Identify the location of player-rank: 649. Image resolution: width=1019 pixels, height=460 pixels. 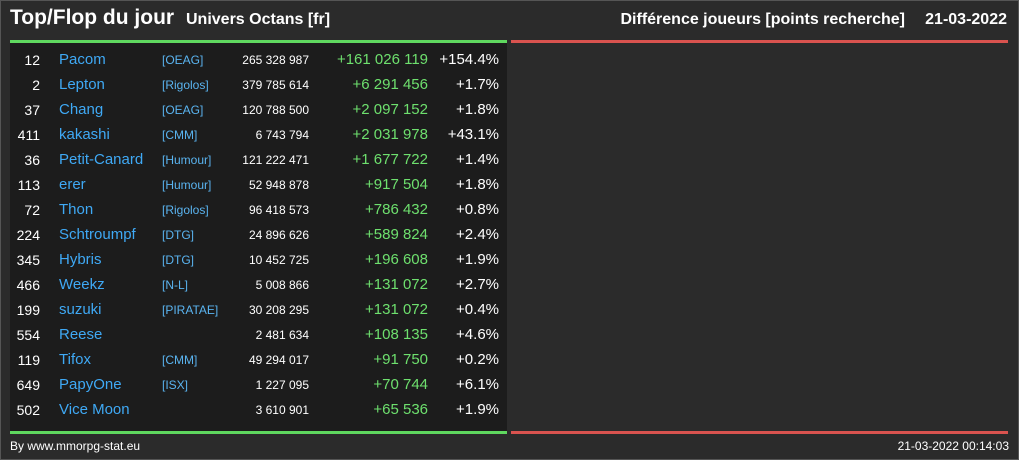
(28, 385).